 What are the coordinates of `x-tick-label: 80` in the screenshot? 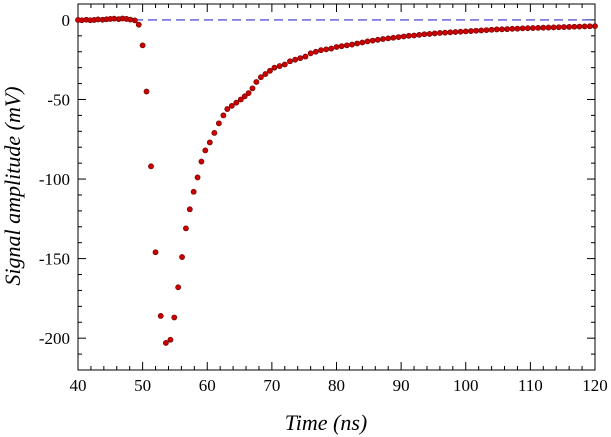 It's located at (336, 385).